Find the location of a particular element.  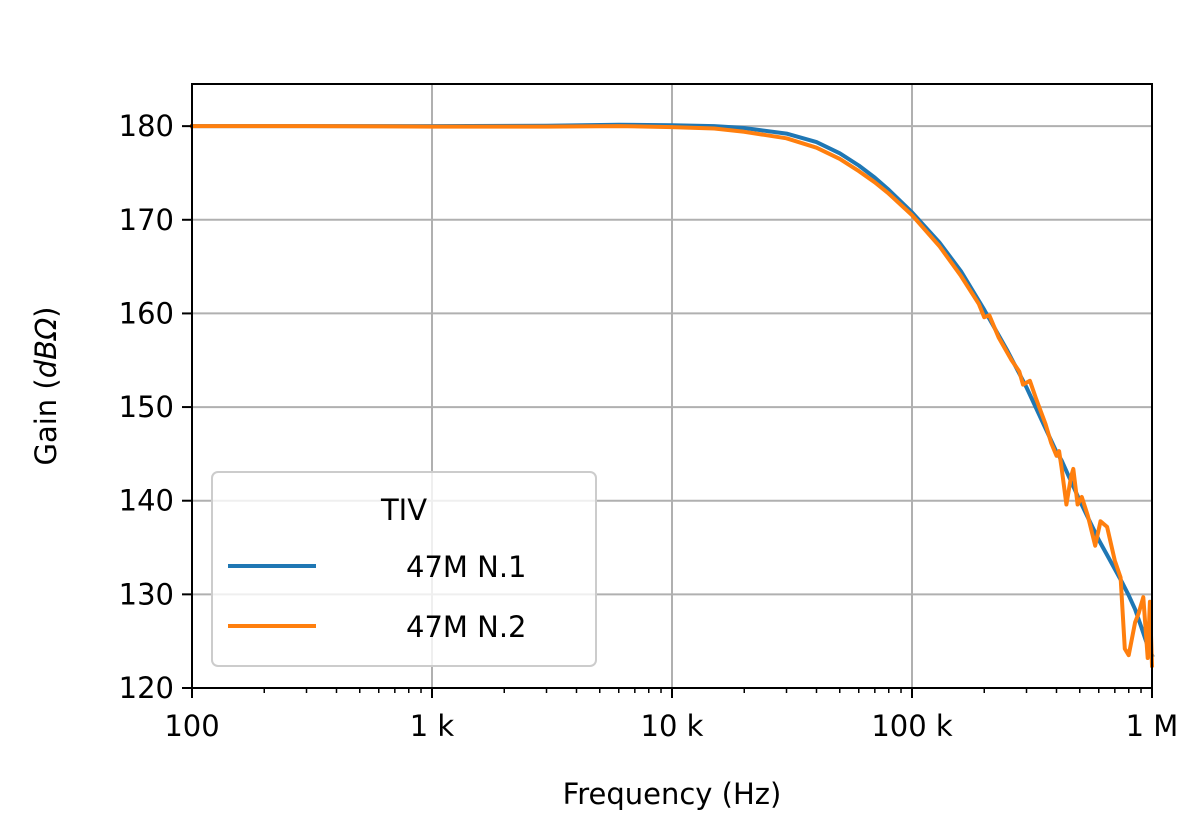

x-tick-label: 100 is located at coordinates (191, 726).